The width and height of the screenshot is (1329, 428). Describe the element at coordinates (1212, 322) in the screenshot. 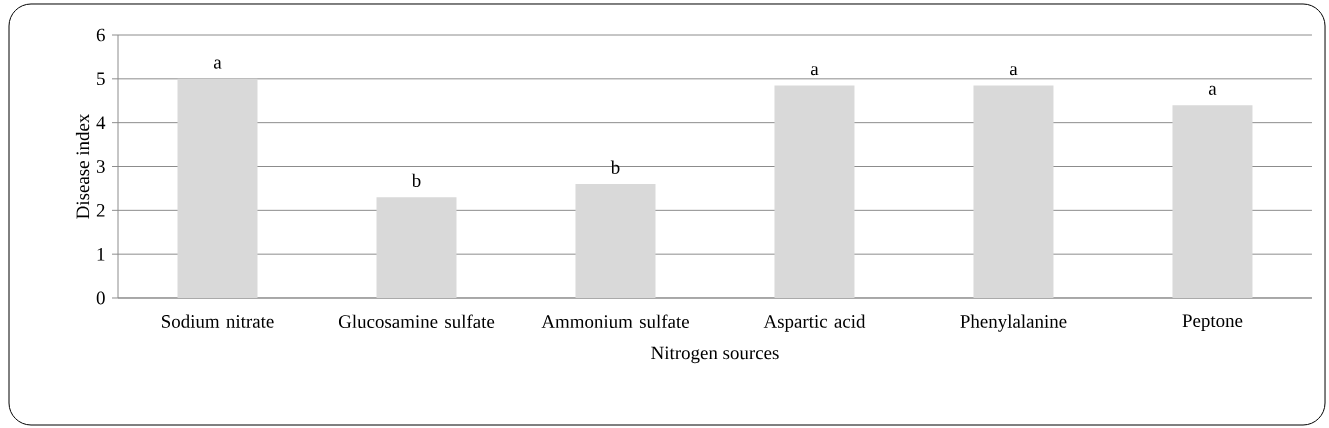

I see `x-tick-label: Peptone` at that location.